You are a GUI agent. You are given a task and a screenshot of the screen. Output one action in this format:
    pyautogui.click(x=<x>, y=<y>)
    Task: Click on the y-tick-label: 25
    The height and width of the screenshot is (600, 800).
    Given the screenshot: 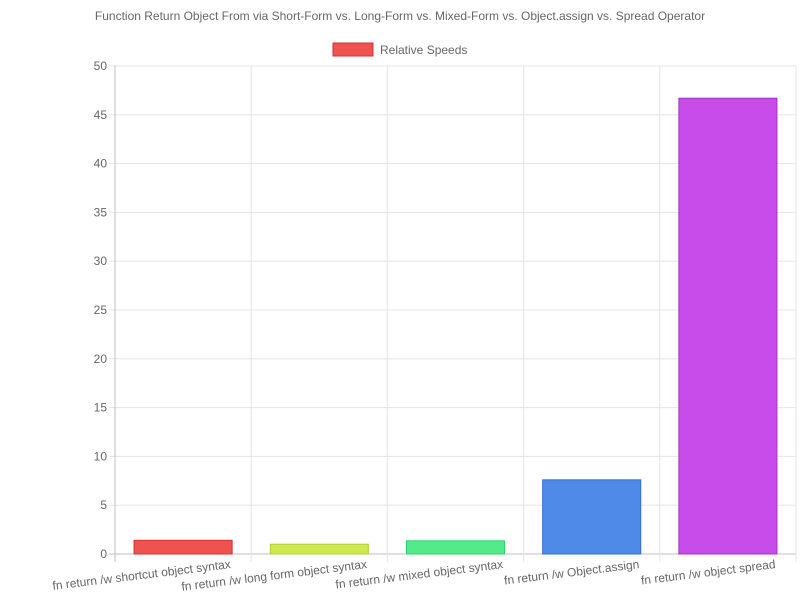 What is the action you would take?
    pyautogui.click(x=101, y=310)
    